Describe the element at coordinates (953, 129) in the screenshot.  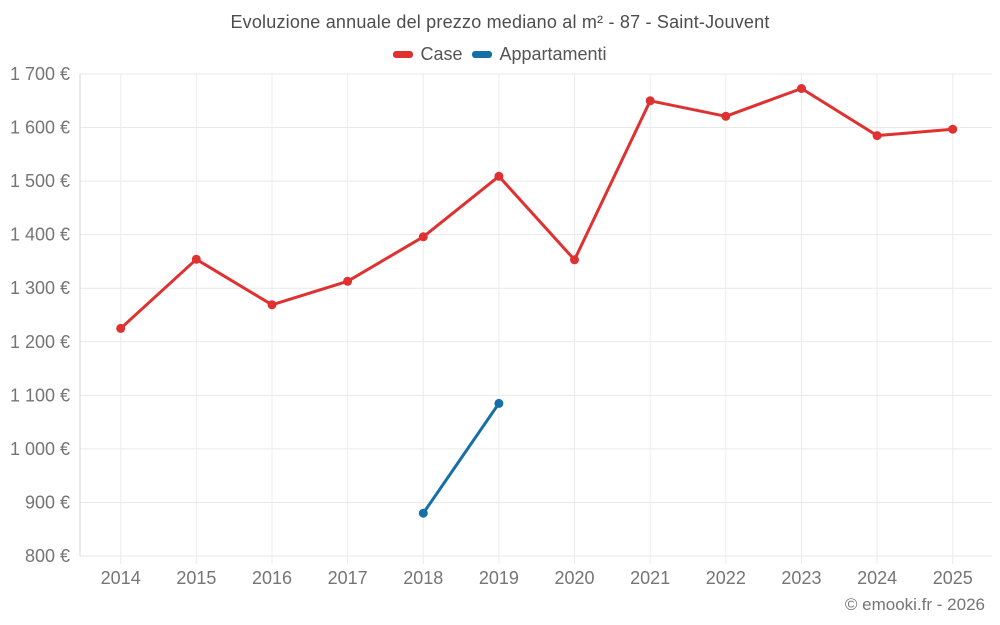
I see `data-point-case-2025` at that location.